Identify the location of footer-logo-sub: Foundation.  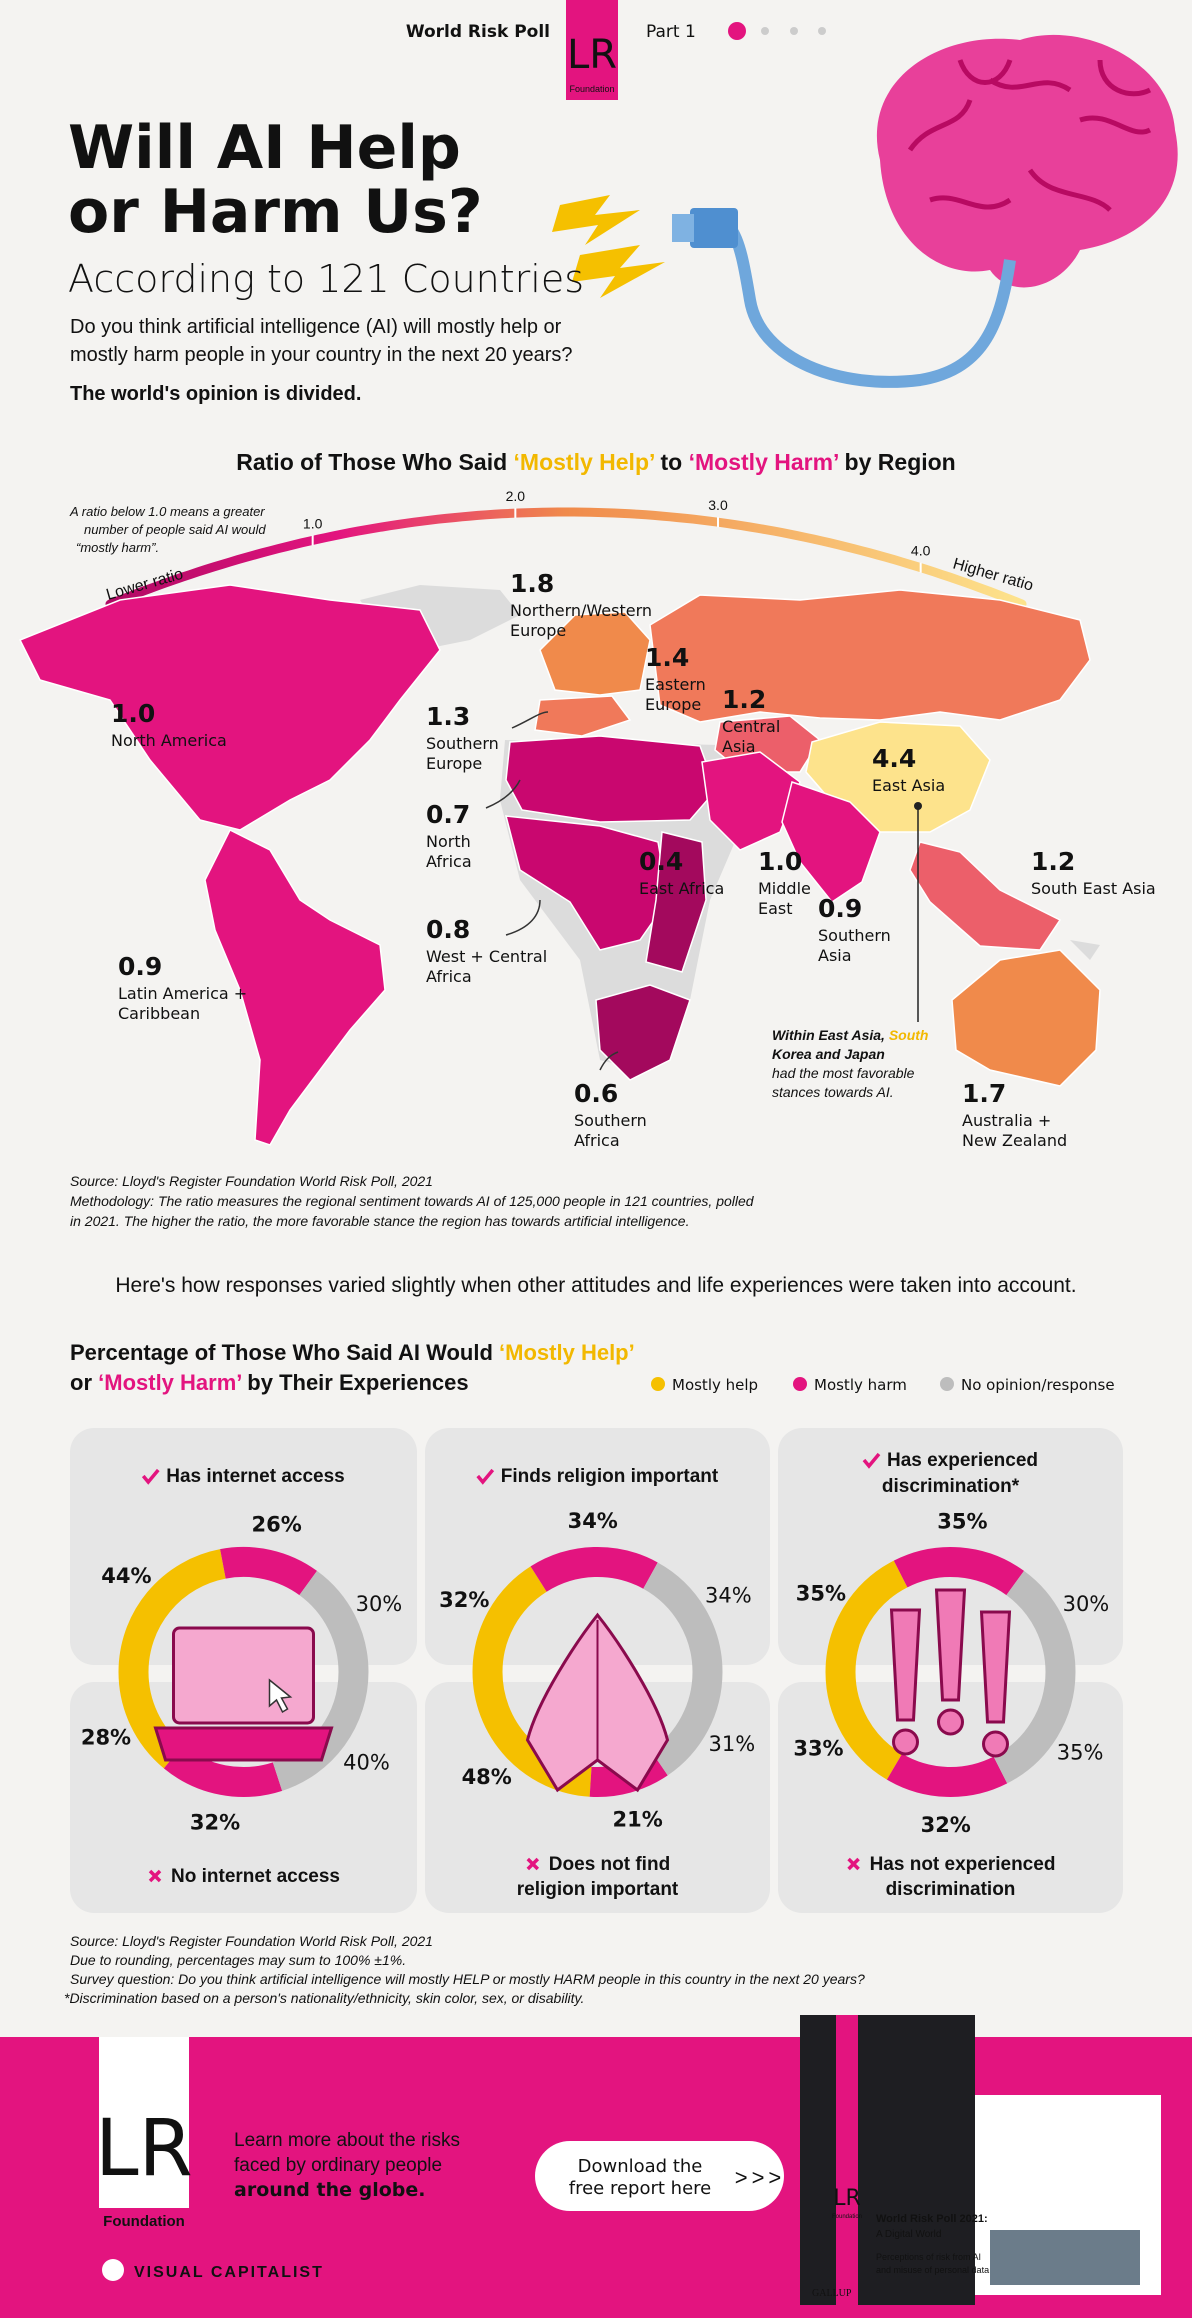
(144, 2221).